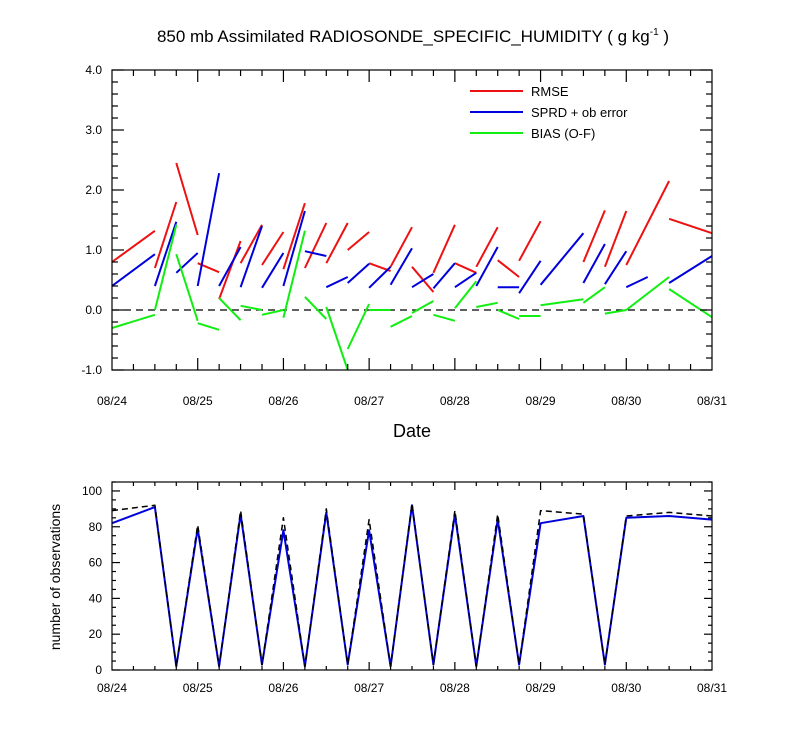 The image size is (800, 750). What do you see at coordinates (626, 688) in the screenshot?
I see `bottom-x-tick-label: 08/30` at bounding box center [626, 688].